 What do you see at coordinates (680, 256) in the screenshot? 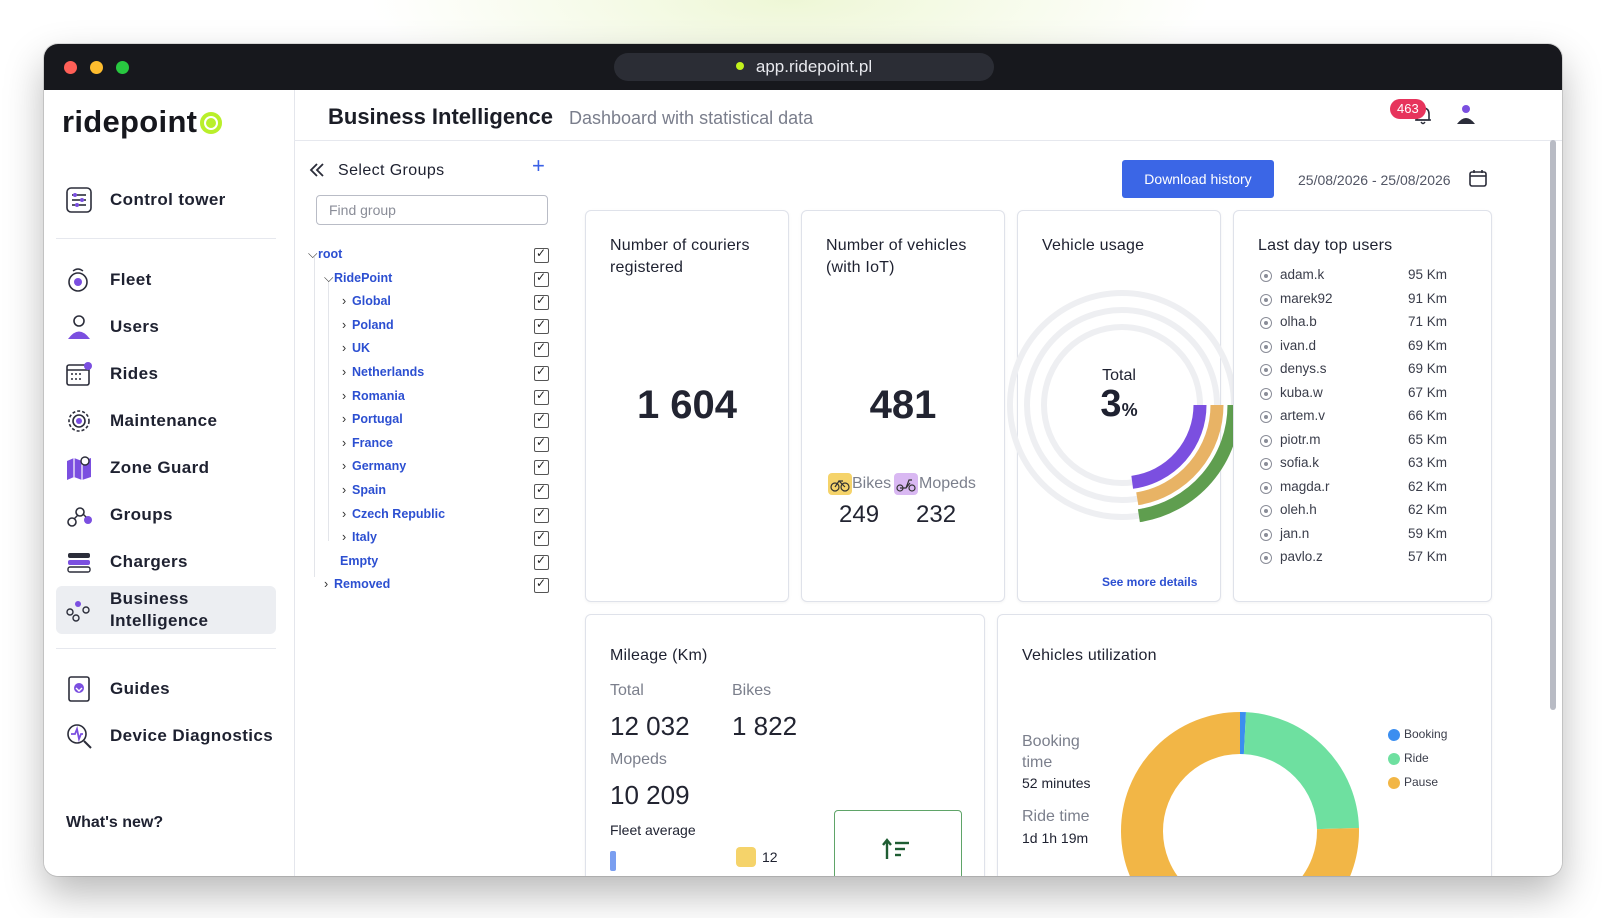
I see `card-title: Number of couriers registered` at bounding box center [680, 256].